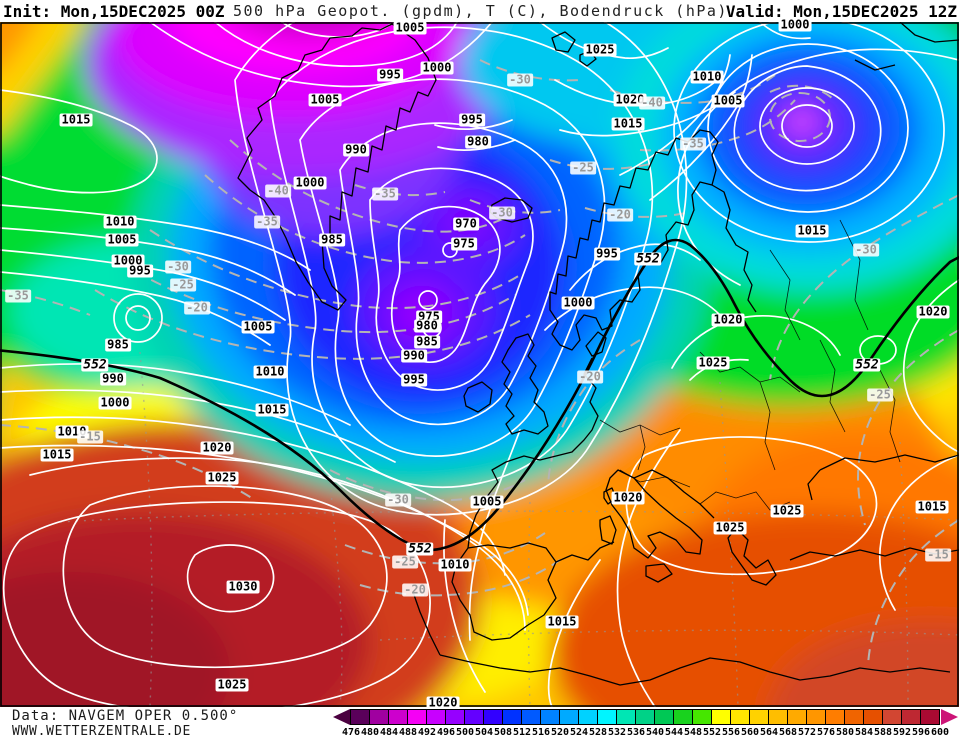  What do you see at coordinates (617, 732) in the screenshot?
I see `colorbar-tick-label: 532` at bounding box center [617, 732].